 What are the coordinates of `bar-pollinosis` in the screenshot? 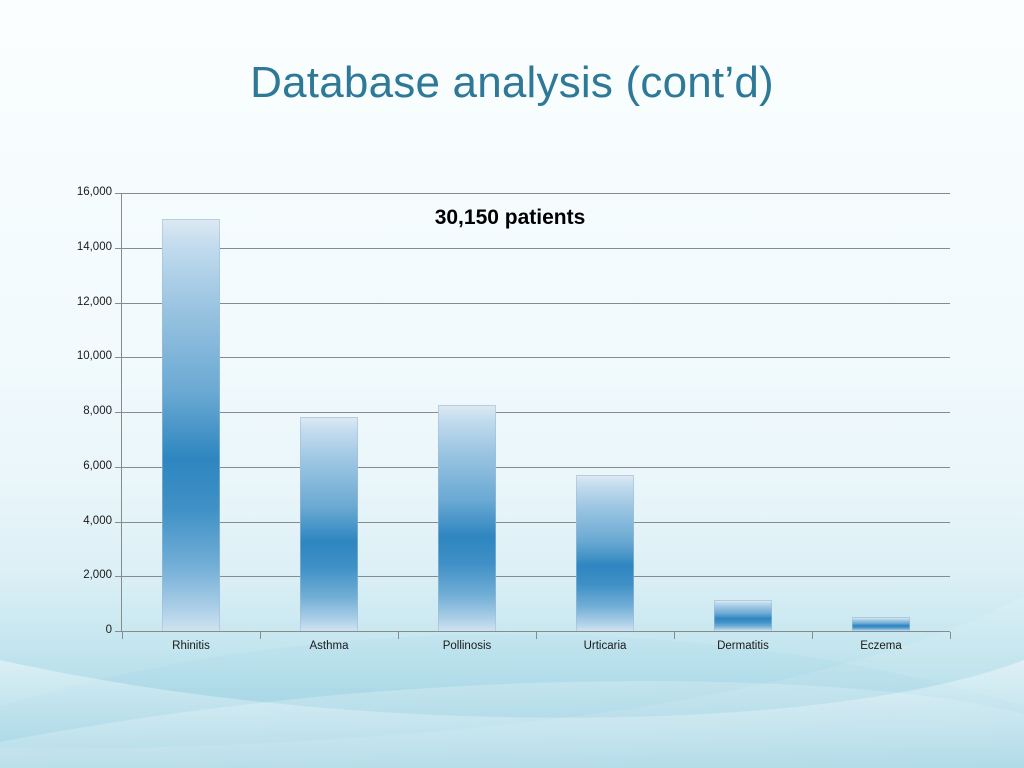 It's located at (467, 518).